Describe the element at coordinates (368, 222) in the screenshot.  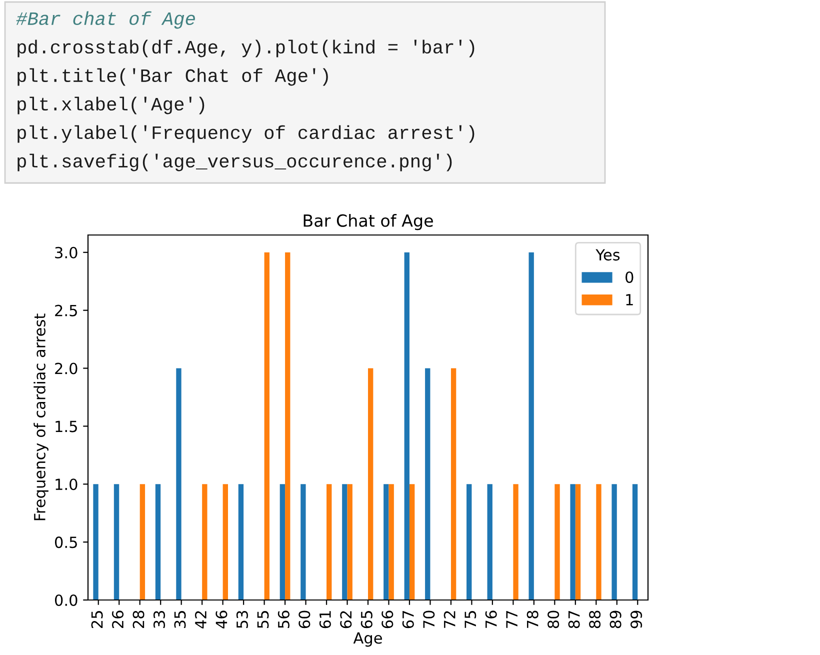
I see `chart-title: Bar Chat of Age` at that location.